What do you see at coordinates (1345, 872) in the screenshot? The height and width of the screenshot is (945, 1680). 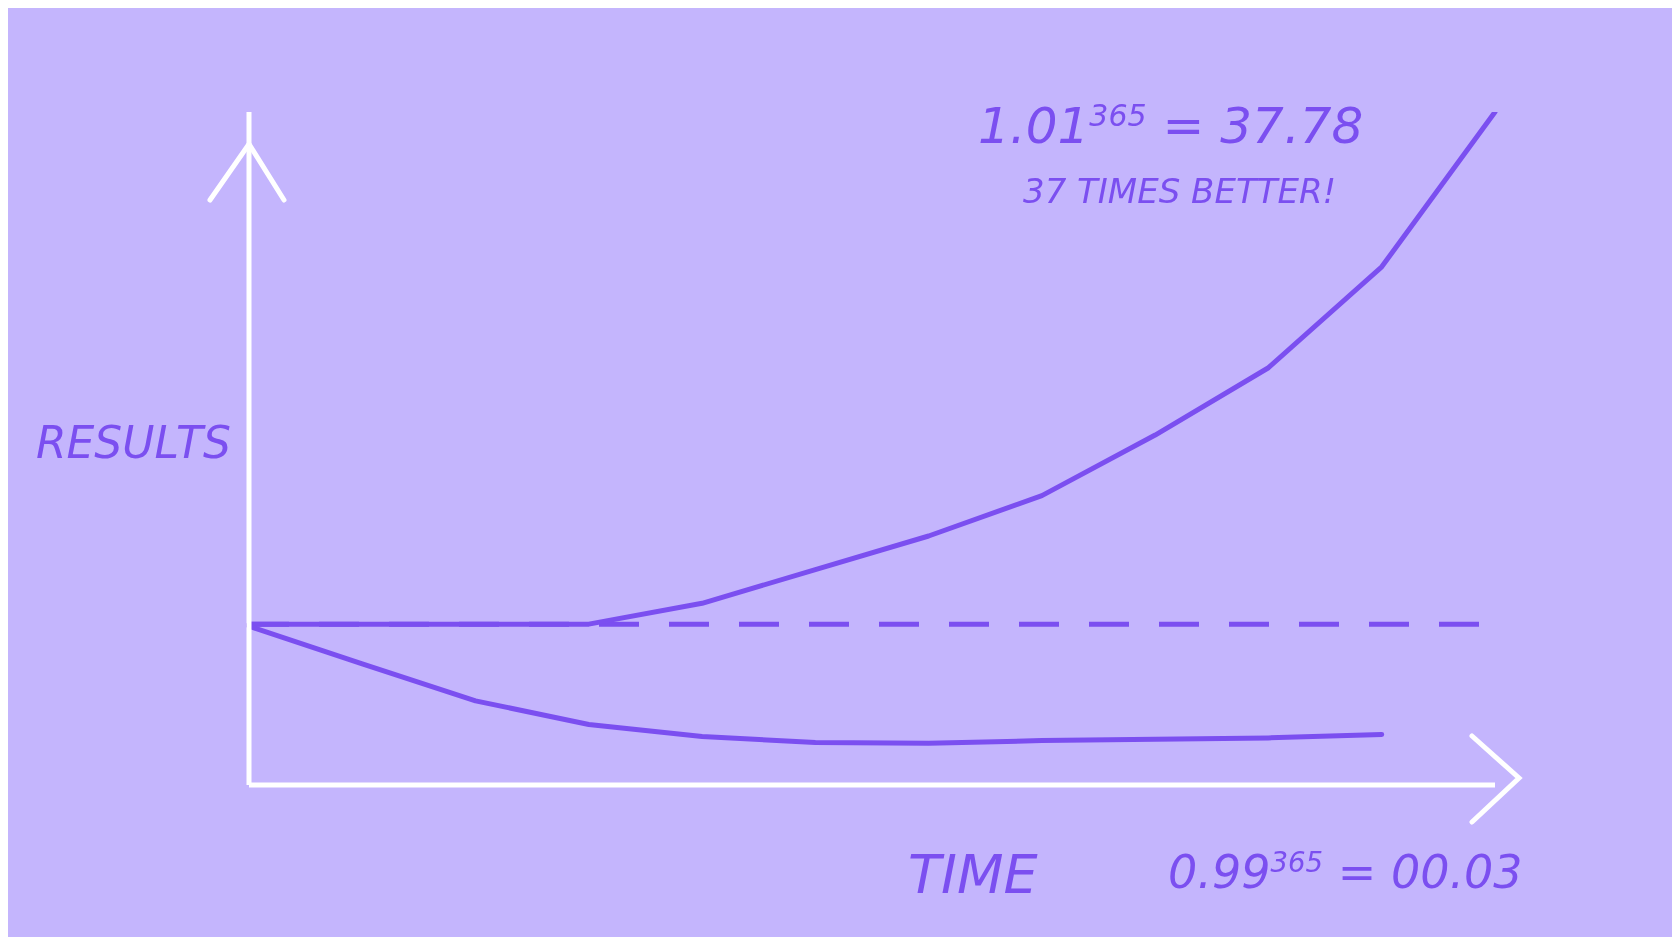 I see `text: 0.99$^{365}$ = 00.03` at bounding box center [1345, 872].